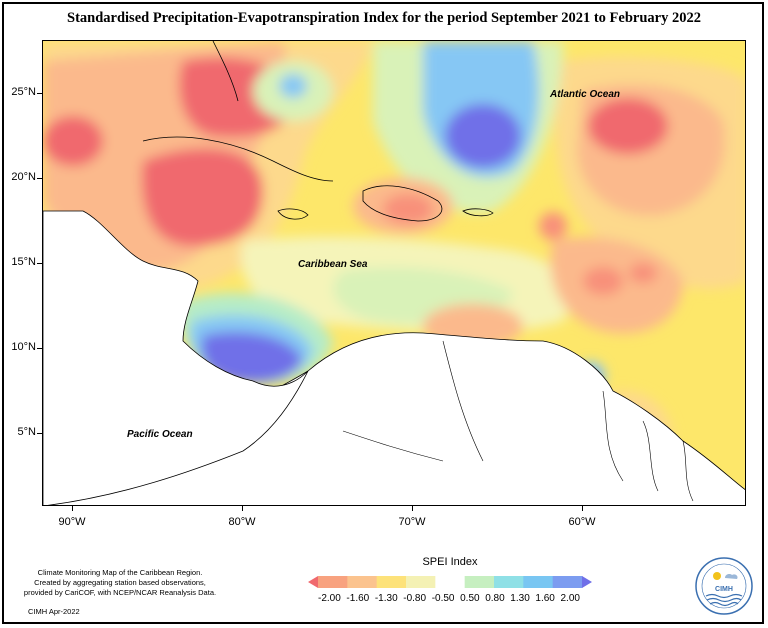 Image resolution: width=768 pixels, height=628 pixels. What do you see at coordinates (54, 611) in the screenshot?
I see `credits-date: CIMH Apr-2022` at bounding box center [54, 611].